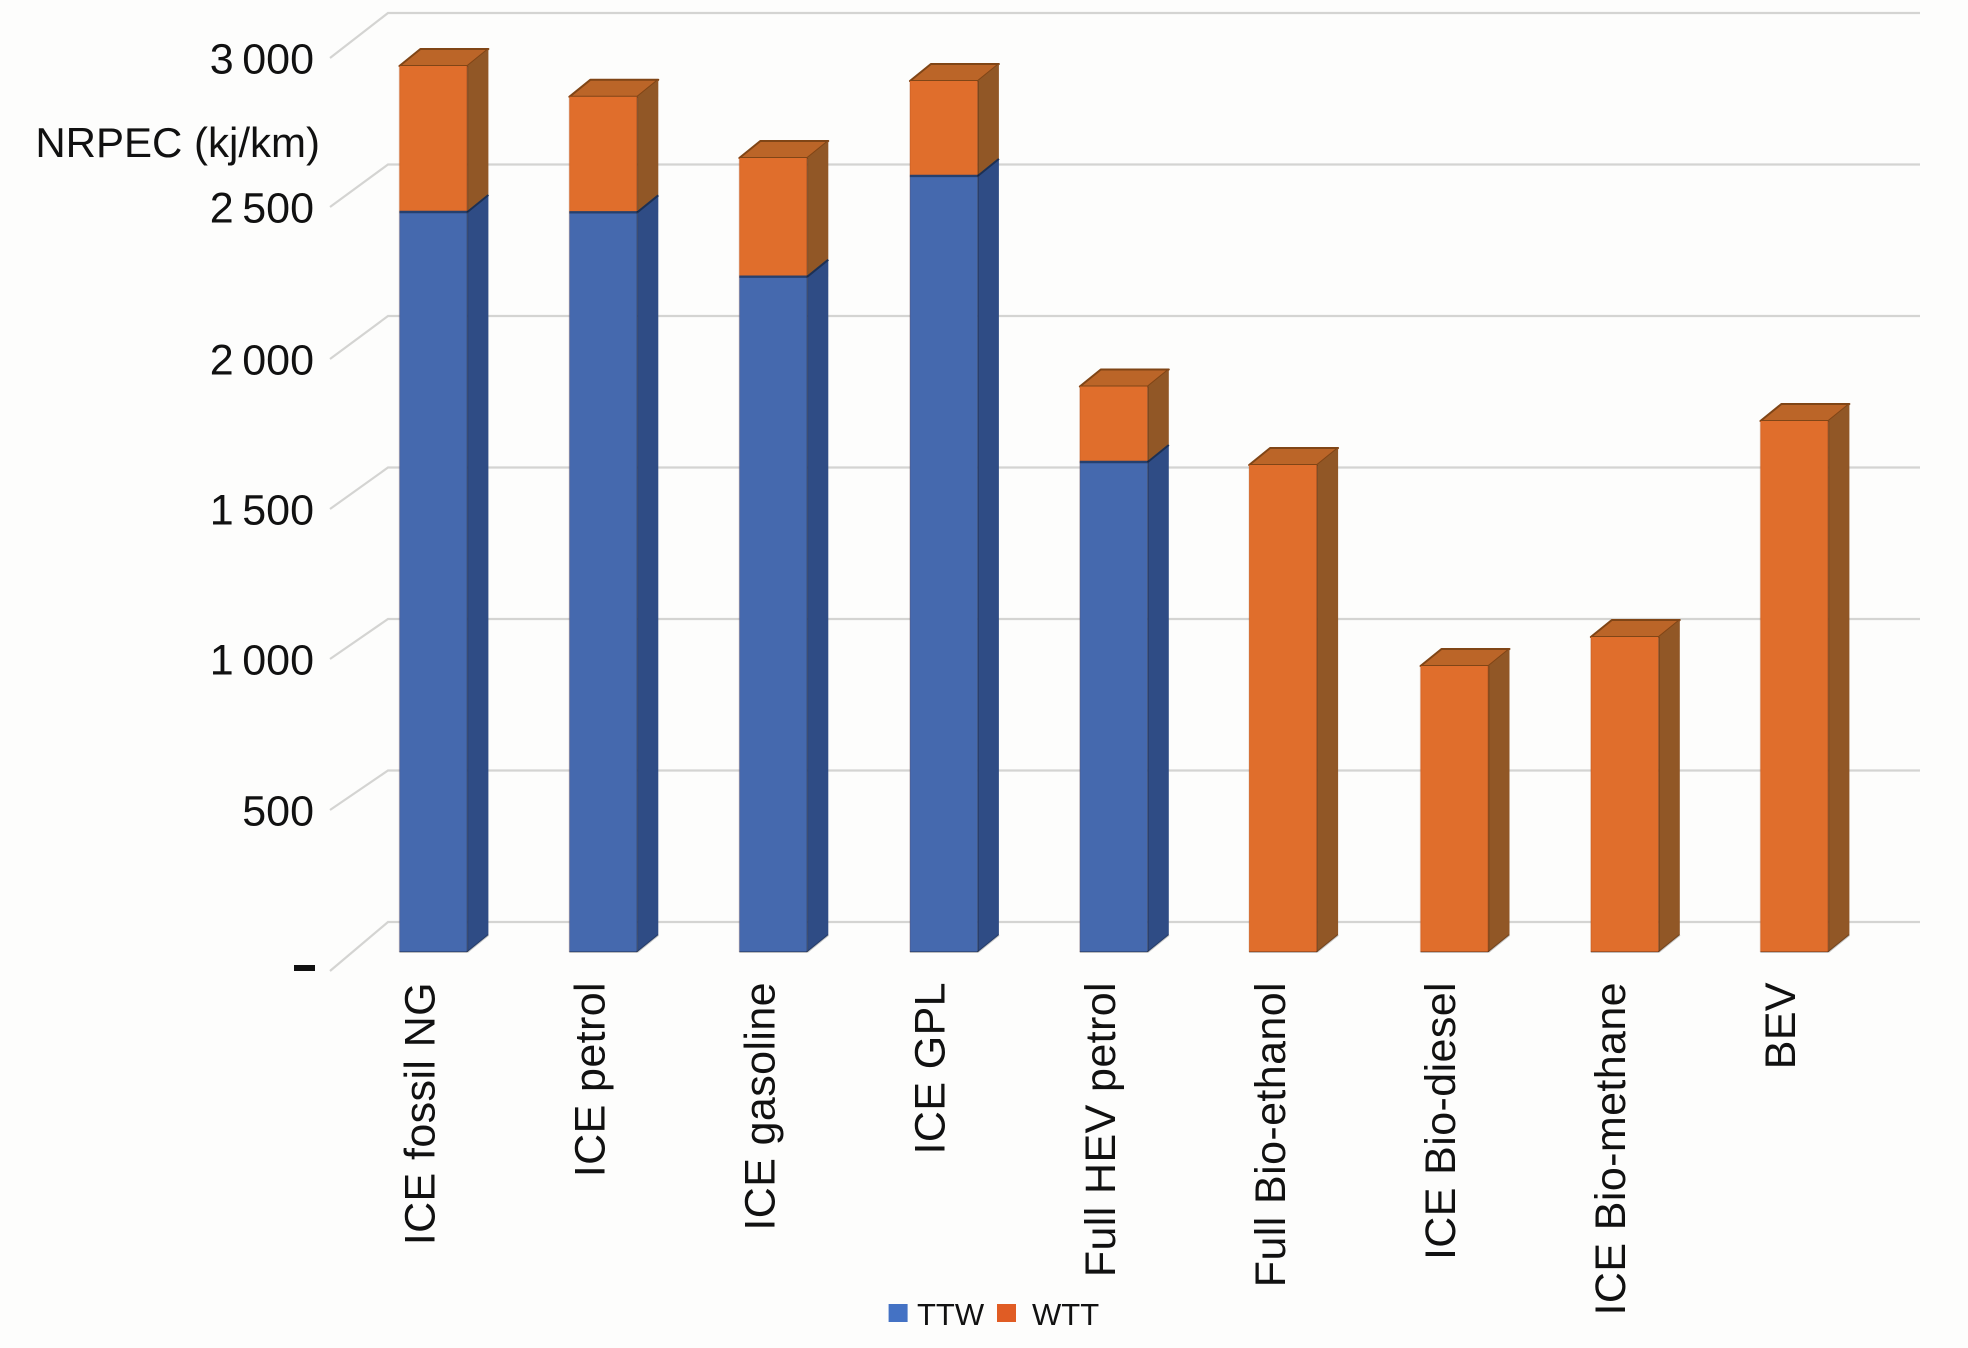 The width and height of the screenshot is (1968, 1348). What do you see at coordinates (177, 142) in the screenshot?
I see `svg-text: NRPEC (kj/km)` at bounding box center [177, 142].